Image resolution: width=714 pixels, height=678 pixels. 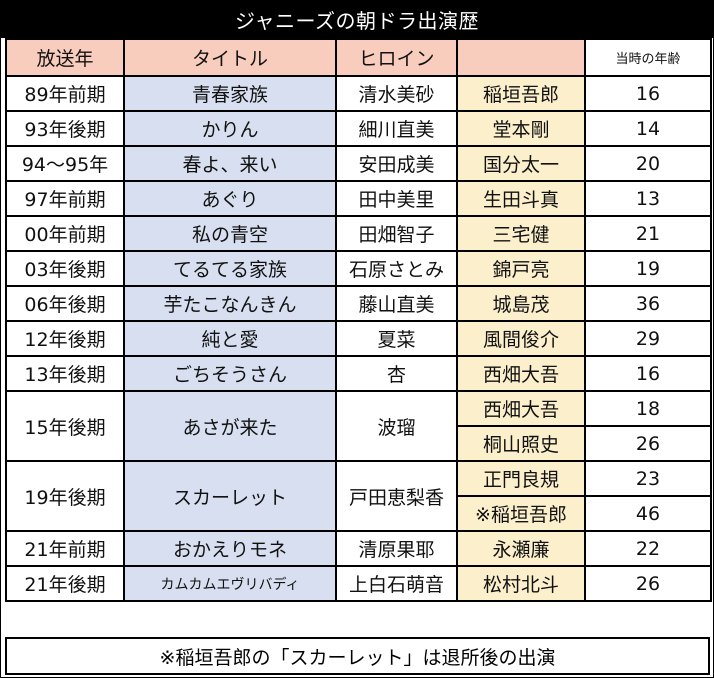 I want to click on table-row: 21年前期 おかえりモネ 清原果耶 永瀬廉 22, so click(x=358, y=548).